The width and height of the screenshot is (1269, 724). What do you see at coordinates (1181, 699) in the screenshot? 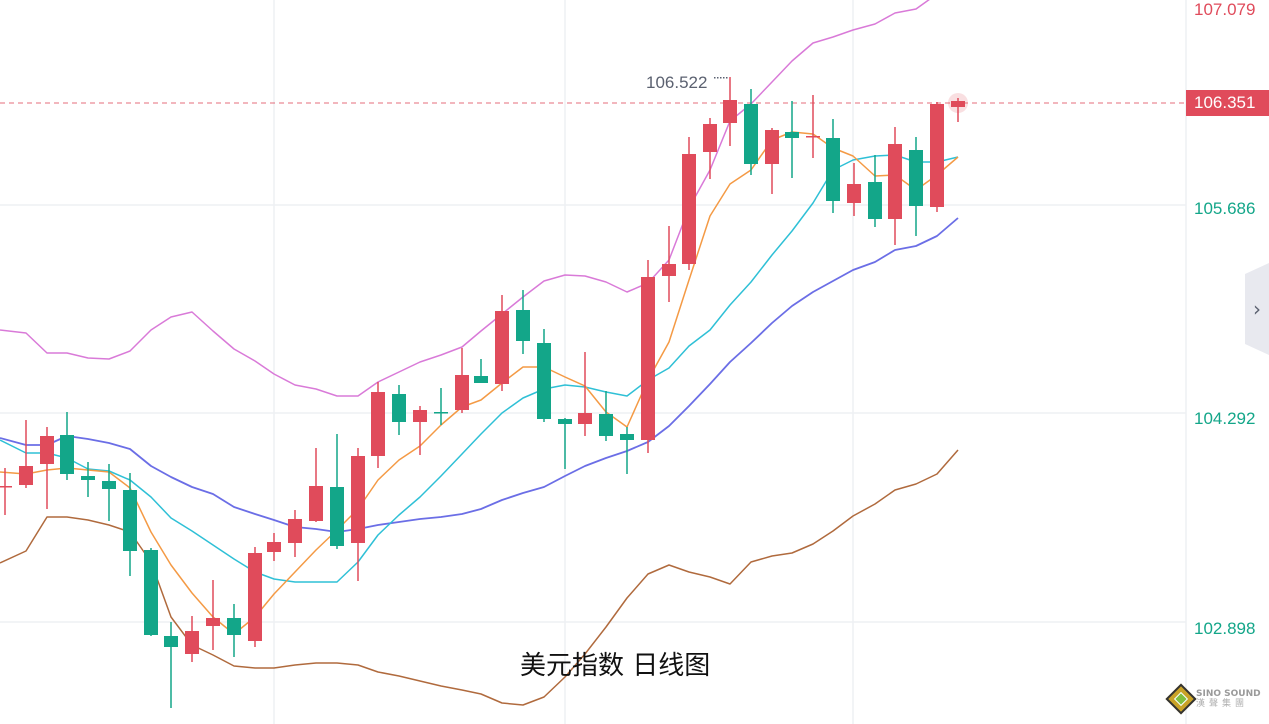
I see `logo-diamond-icon` at bounding box center [1181, 699].